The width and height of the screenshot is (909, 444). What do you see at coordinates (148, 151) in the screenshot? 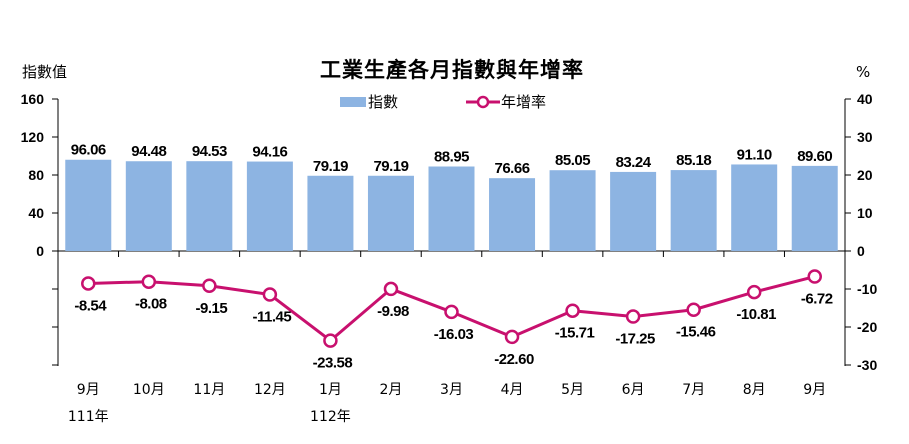
I see `bar-value-label: 94.48` at bounding box center [148, 151].